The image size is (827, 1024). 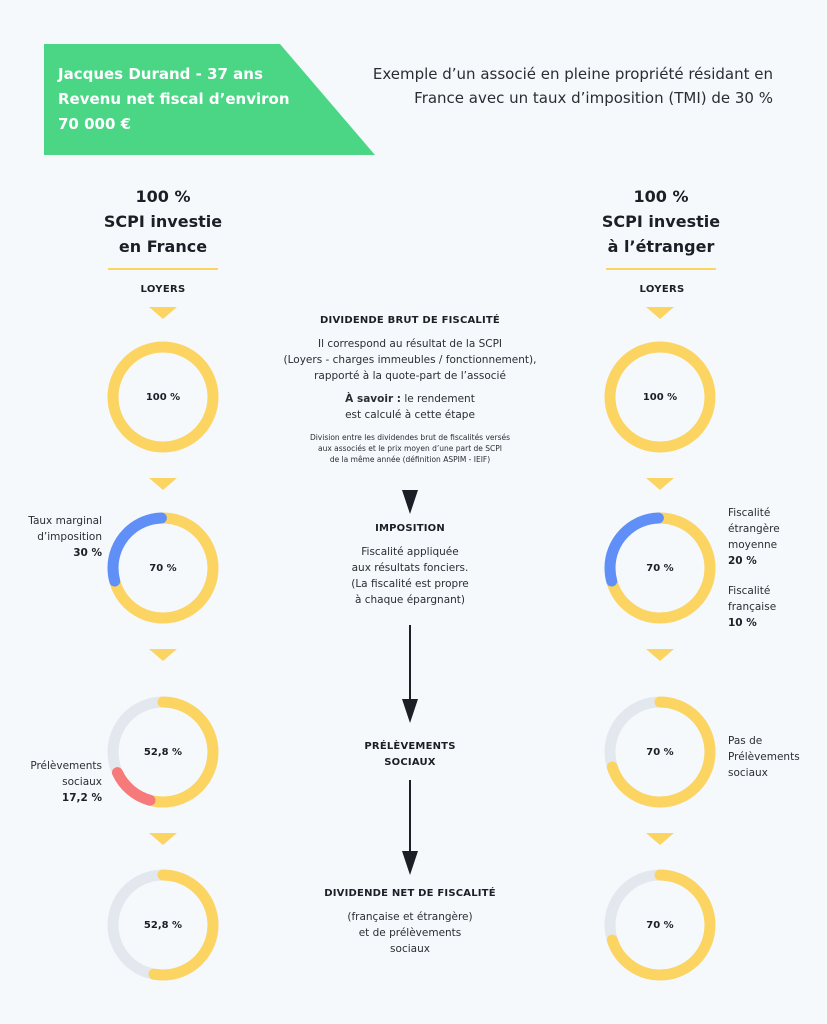 I want to click on note-line: étrangère, so click(x=754, y=529).